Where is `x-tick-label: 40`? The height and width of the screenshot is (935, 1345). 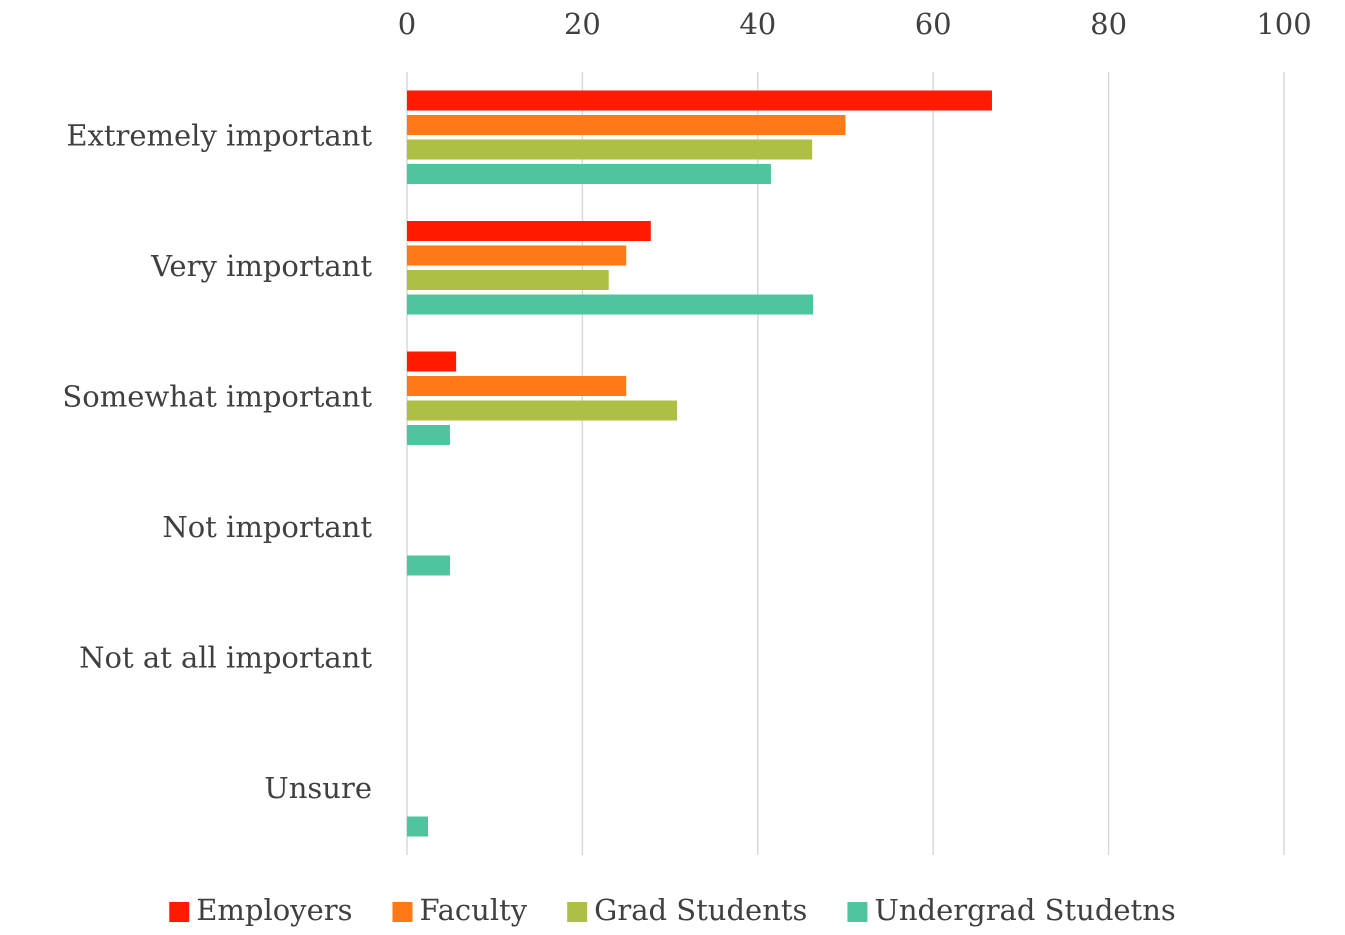 x-tick-label: 40 is located at coordinates (757, 24).